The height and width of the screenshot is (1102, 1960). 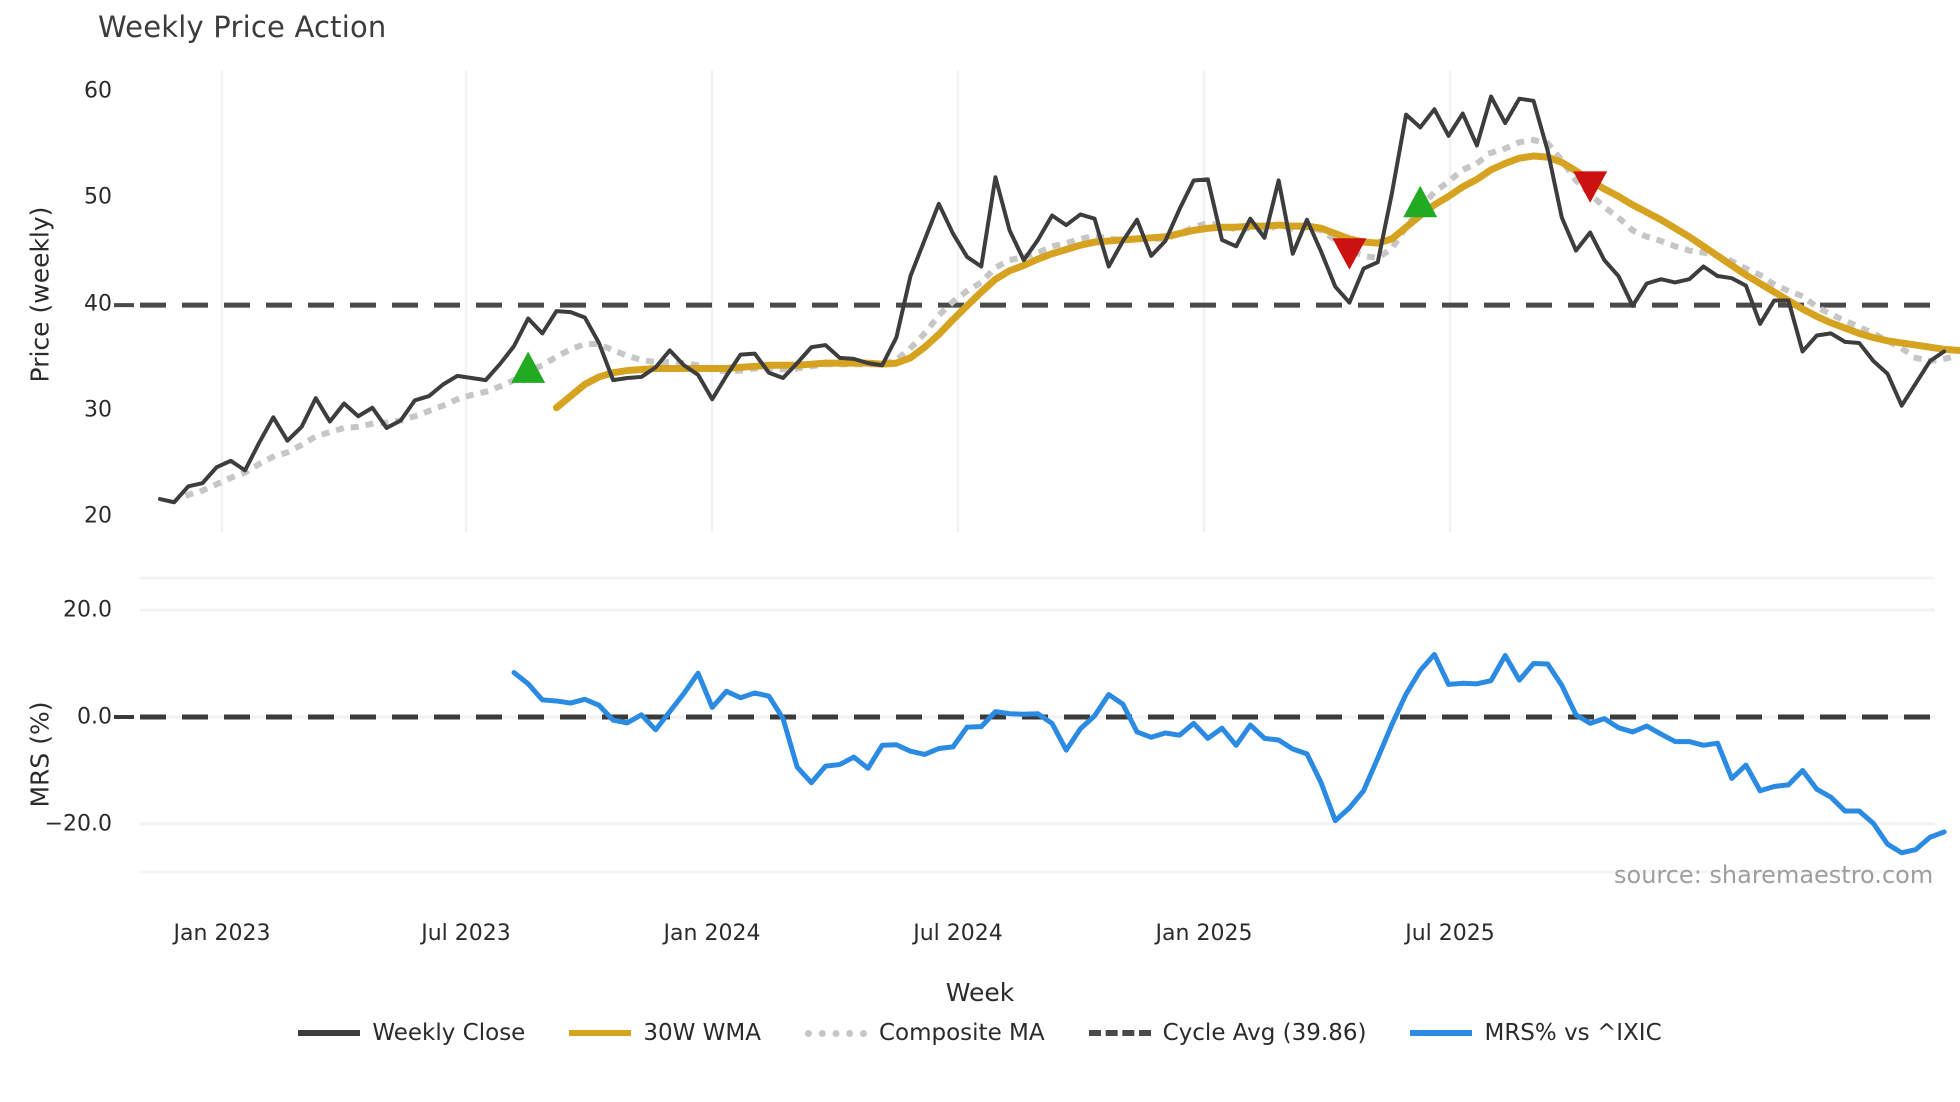 I want to click on legend-item-3: Cycle Avg (39.86), so click(x=1227, y=1033).